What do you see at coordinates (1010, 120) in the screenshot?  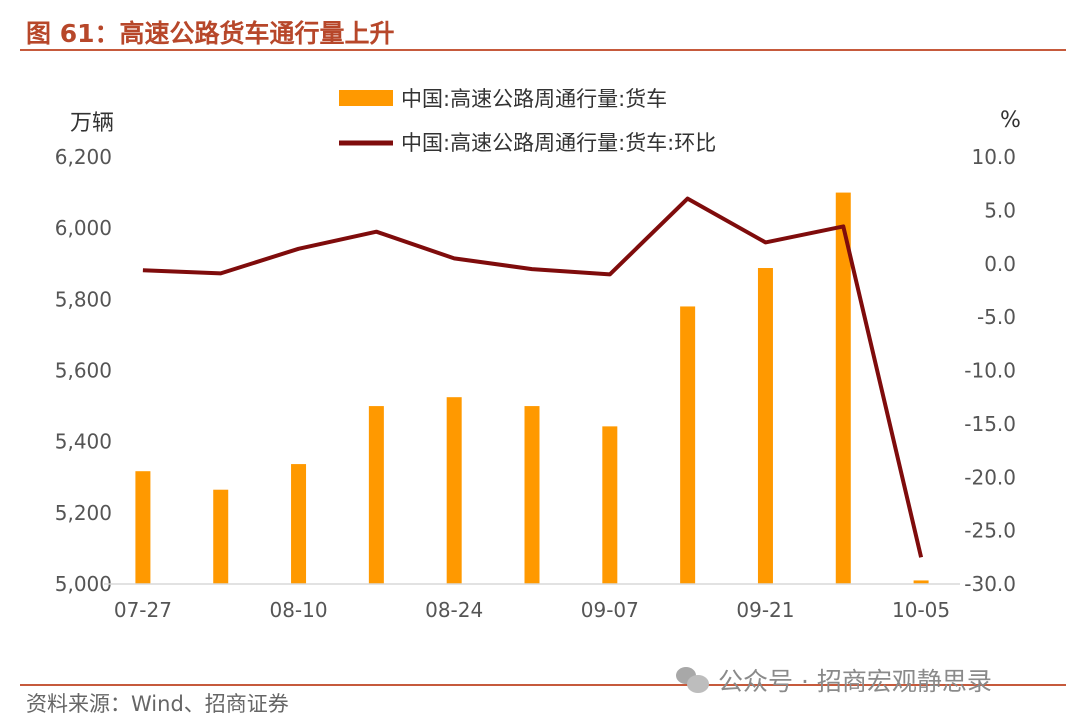 I see `right-axis-unit: %` at bounding box center [1010, 120].